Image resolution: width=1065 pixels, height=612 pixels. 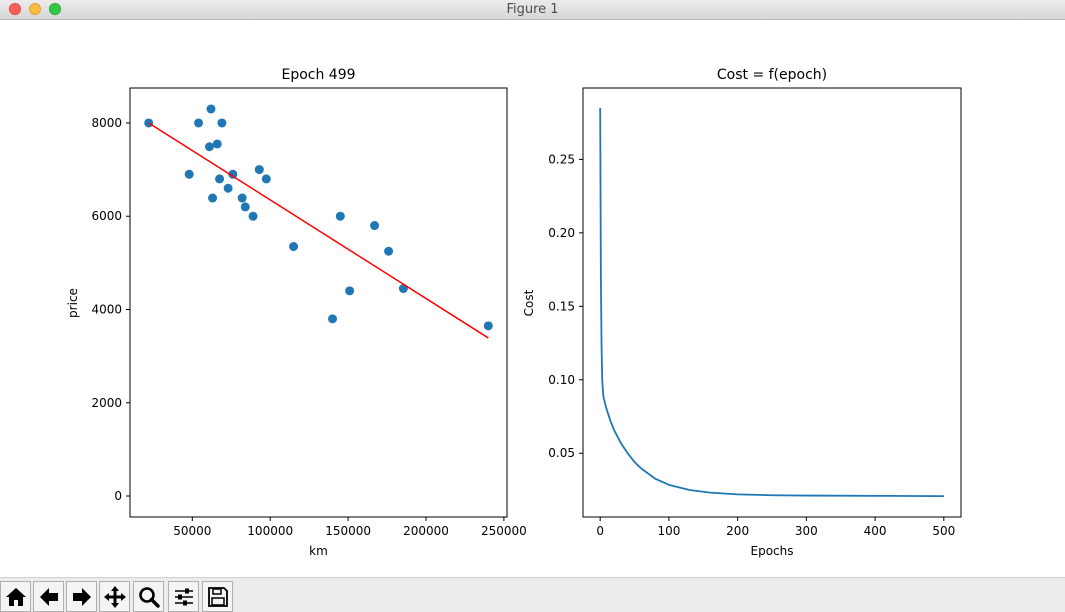 I want to click on arrow-right-icon, so click(x=81, y=596).